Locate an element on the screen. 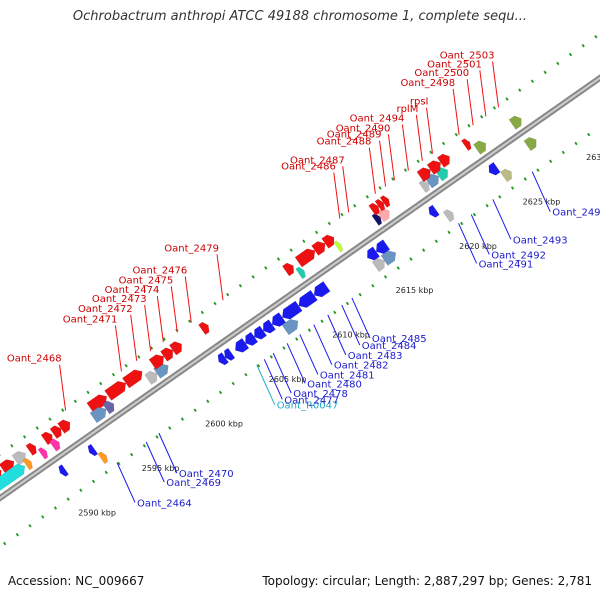  tick-label: 2590 kbp is located at coordinates (97, 512).